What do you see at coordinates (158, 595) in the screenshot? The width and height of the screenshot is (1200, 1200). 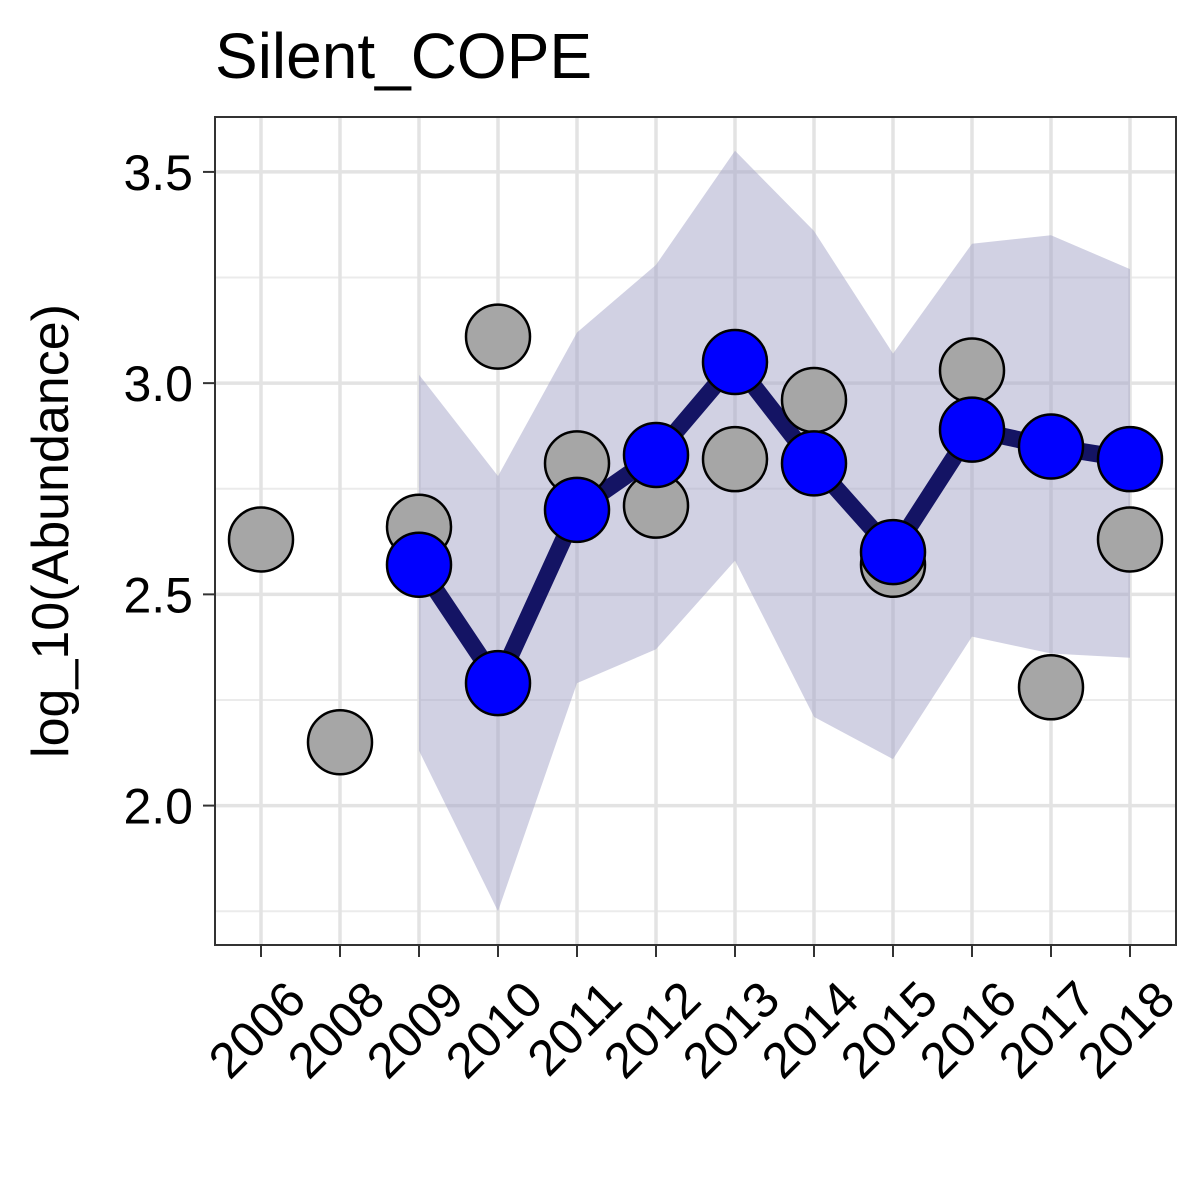 I see `y-tick-label: 2.5` at bounding box center [158, 595].